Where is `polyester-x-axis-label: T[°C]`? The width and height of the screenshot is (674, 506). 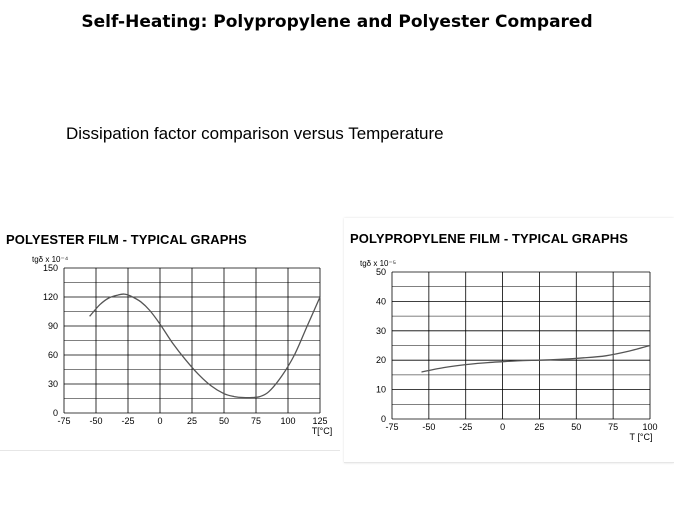
polyester-x-axis-label: T[°C] is located at coordinates (322, 431).